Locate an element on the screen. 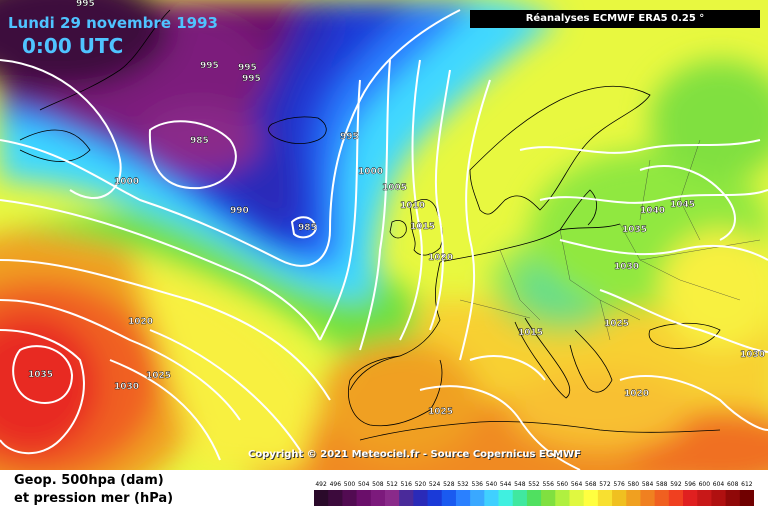  scale-tick-label: 520 is located at coordinates (421, 484).